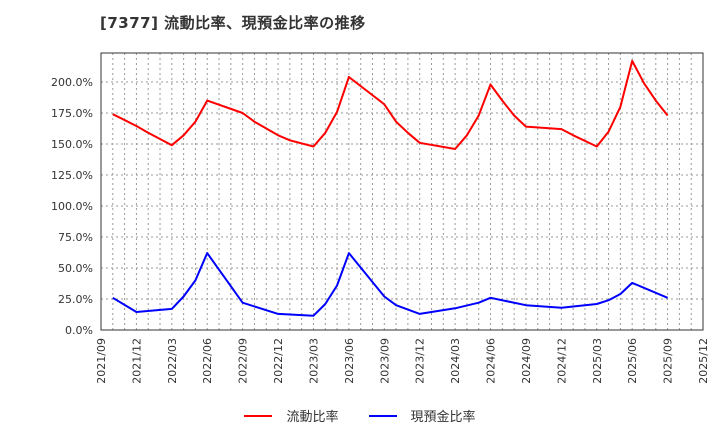 Image resolution: width=720 pixels, height=440 pixels. I want to click on x-tick-label: 2024/09, so click(526, 361).